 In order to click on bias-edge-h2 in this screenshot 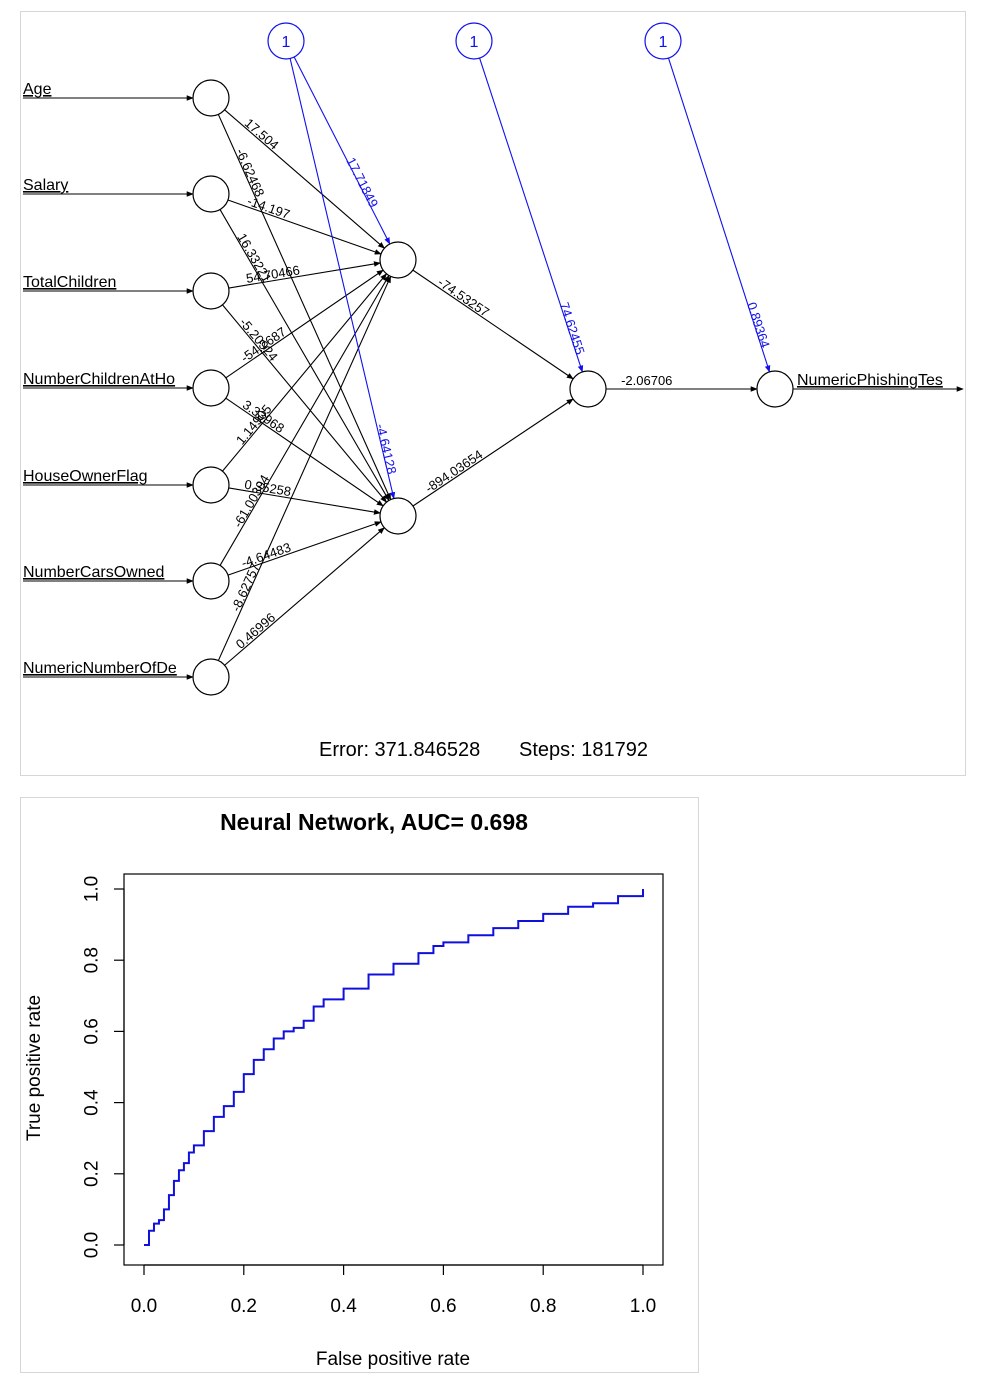, I will do `click(342, 277)`.